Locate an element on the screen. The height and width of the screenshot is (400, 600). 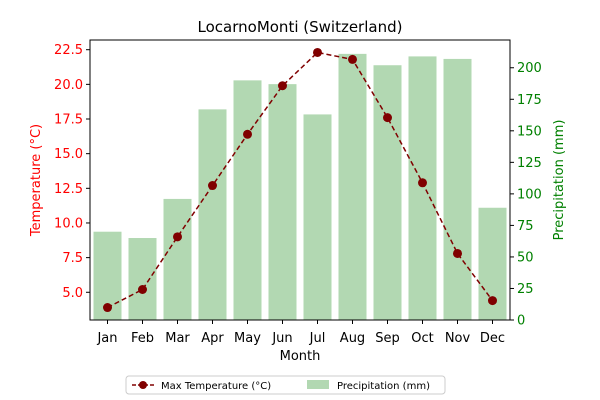
x-tick-label: Jan is located at coordinates (106, 338).